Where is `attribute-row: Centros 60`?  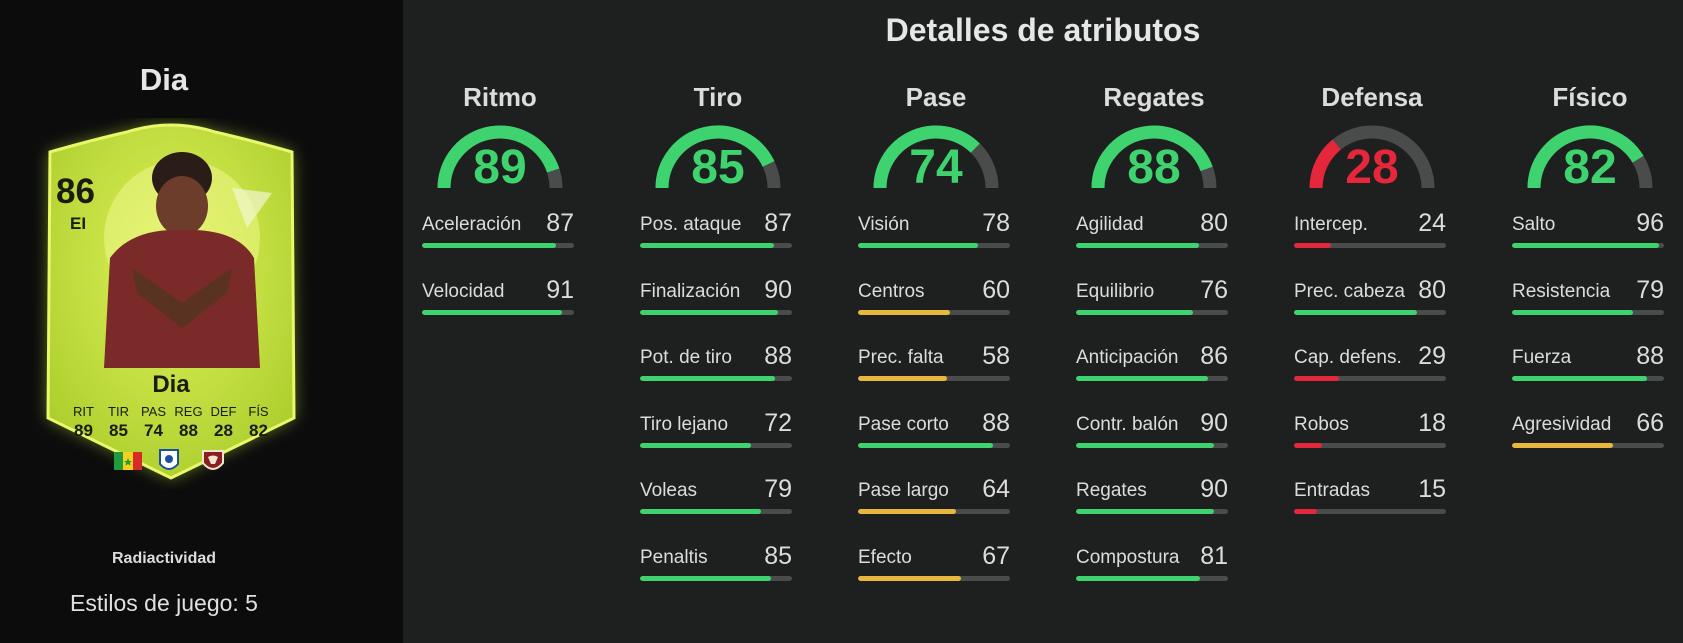
attribute-row: Centros 60 is located at coordinates (936, 295).